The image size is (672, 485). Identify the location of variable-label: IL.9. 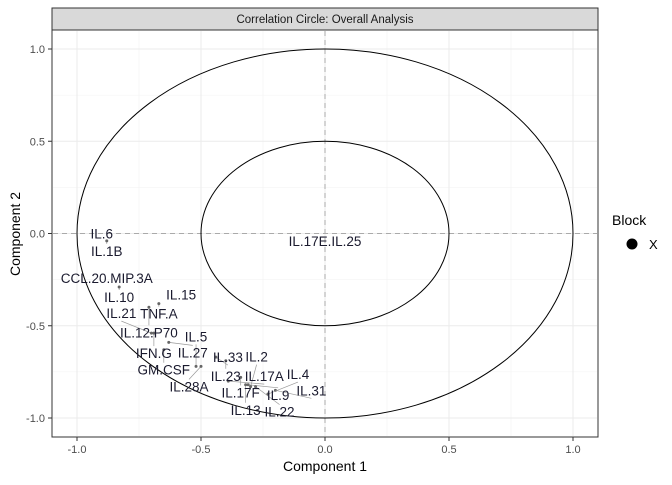
(278, 395).